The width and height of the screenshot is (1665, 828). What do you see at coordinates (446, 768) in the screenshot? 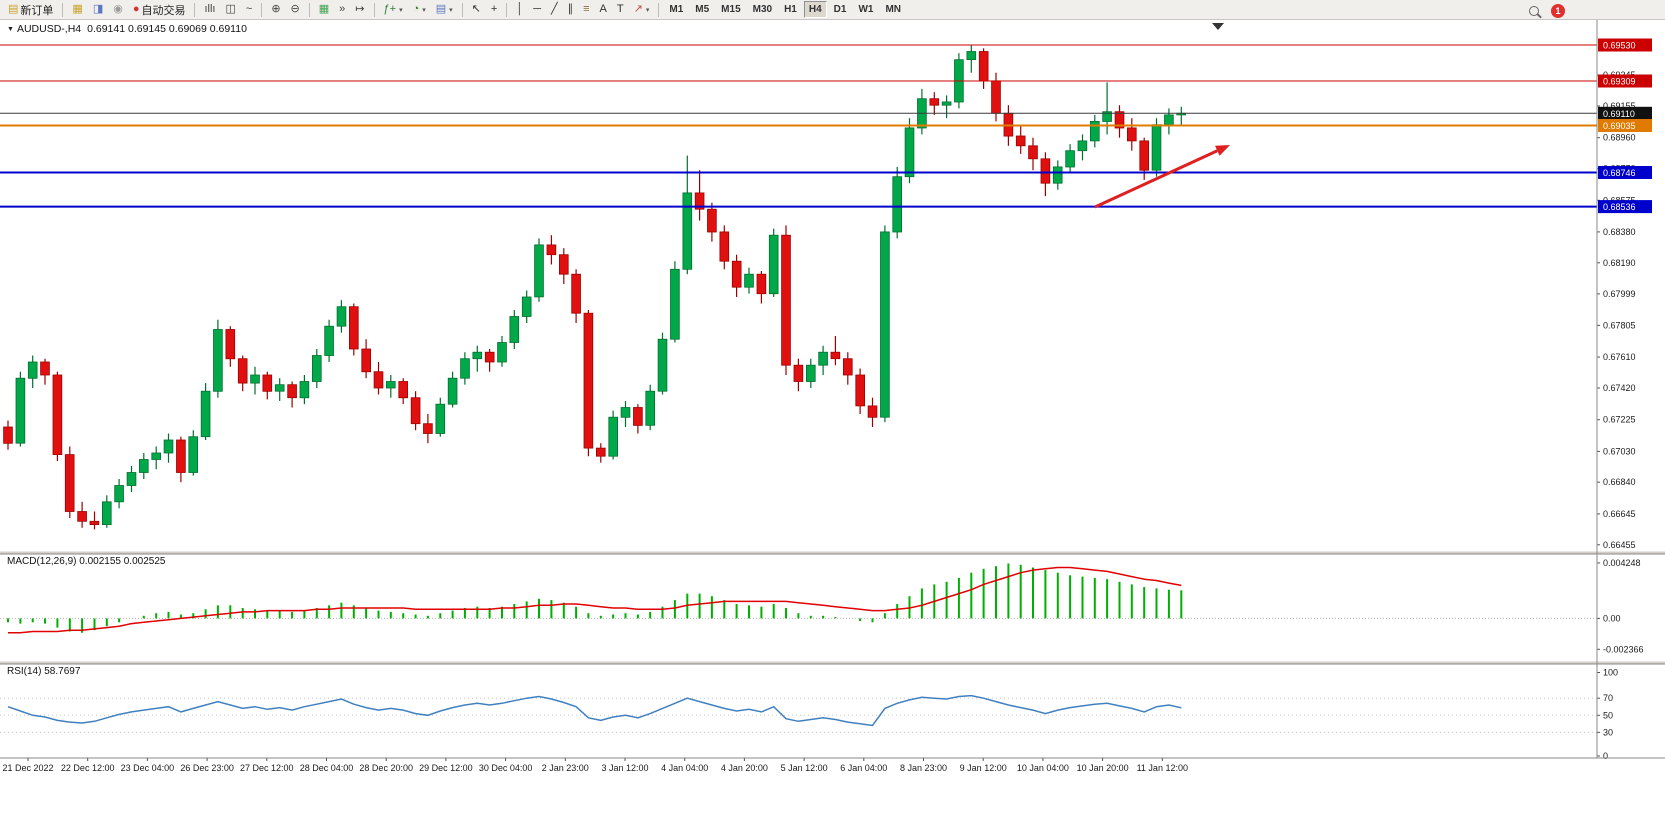
I see `svg-text: 29 Dec 12:00` at bounding box center [446, 768].